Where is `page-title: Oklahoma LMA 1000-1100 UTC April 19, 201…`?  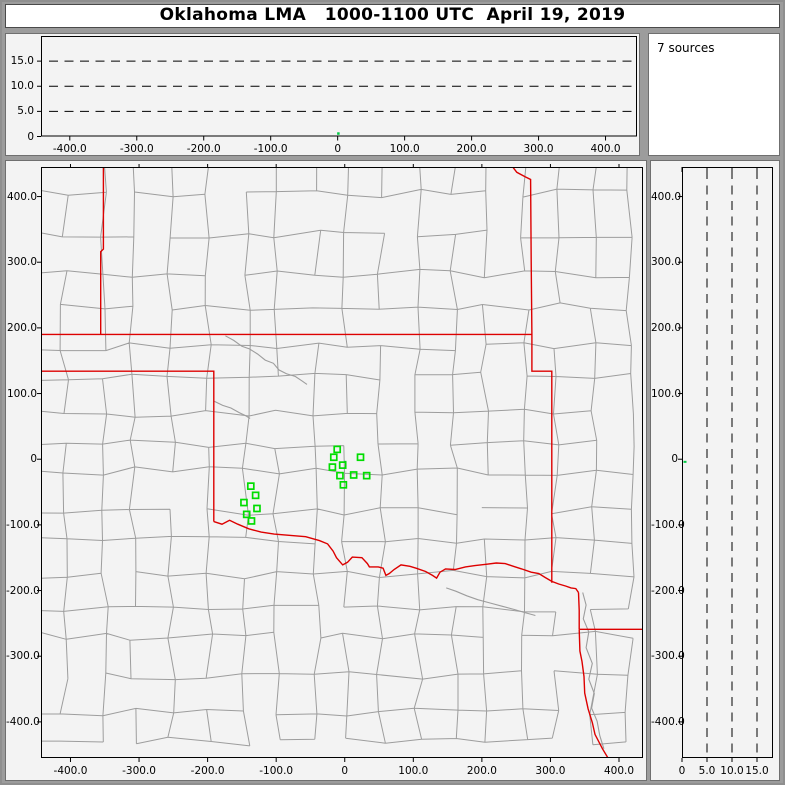 page-title: Oklahoma LMA 1000-1100 UTC April 19, 201… is located at coordinates (392, 15).